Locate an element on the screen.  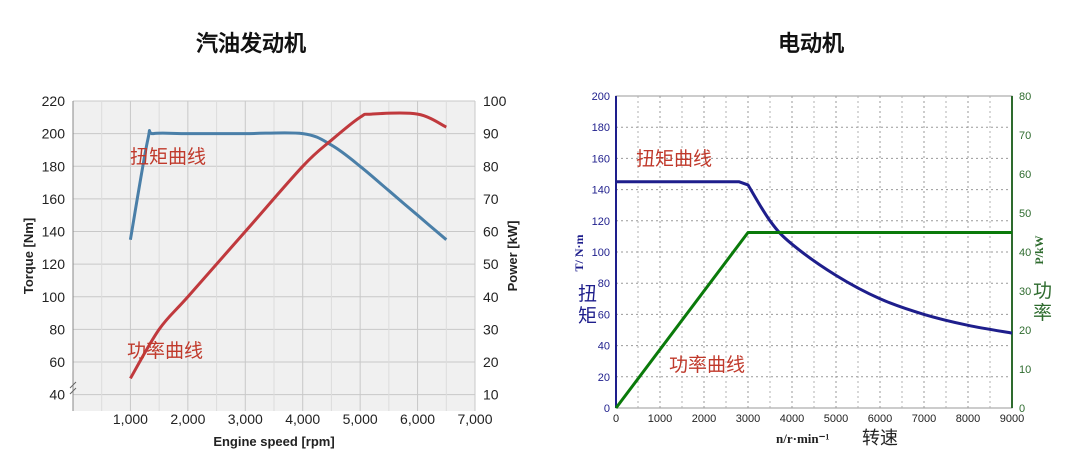
engine-x-tick-label: 7,000 is located at coordinates (474, 419).